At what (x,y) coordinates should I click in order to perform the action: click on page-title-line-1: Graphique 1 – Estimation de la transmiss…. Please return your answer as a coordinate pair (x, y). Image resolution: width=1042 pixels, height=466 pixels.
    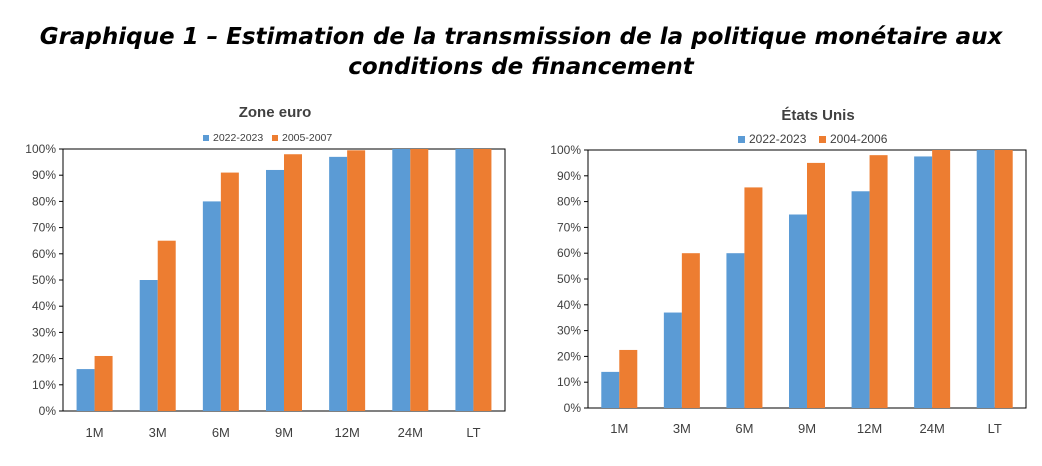
    Looking at the image, I should click on (521, 37).